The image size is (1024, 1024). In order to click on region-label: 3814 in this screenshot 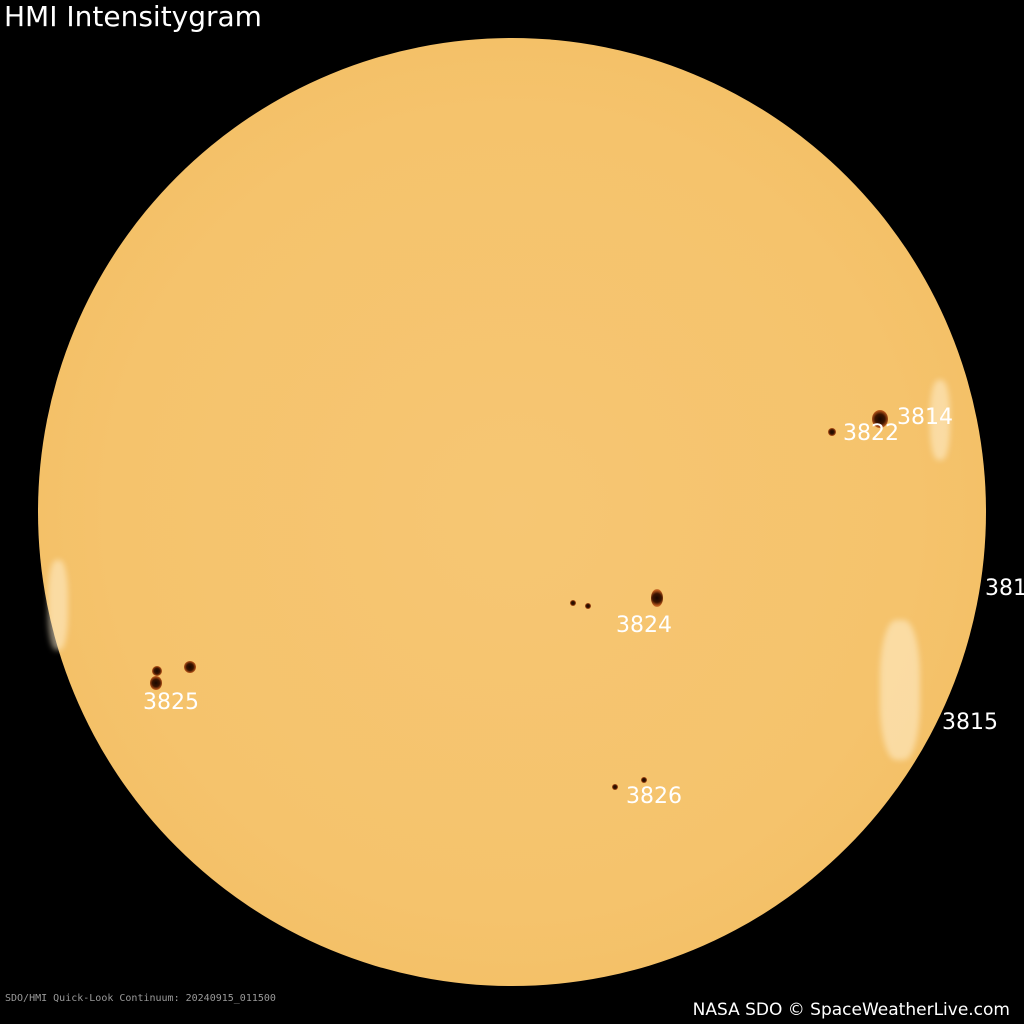, I will do `click(925, 417)`.